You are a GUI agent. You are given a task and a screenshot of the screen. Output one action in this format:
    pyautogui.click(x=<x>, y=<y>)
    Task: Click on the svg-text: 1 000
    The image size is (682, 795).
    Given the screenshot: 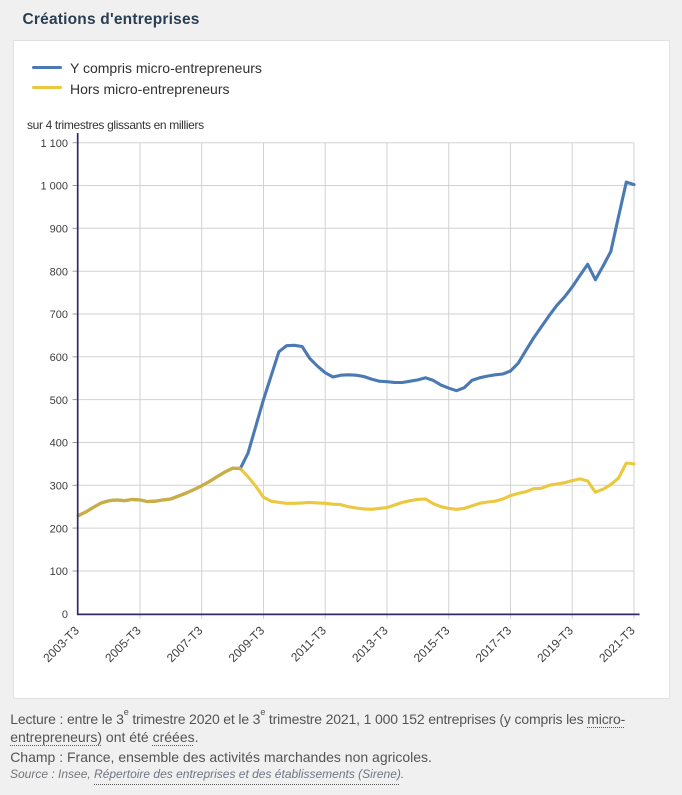 What is the action you would take?
    pyautogui.click(x=54, y=187)
    